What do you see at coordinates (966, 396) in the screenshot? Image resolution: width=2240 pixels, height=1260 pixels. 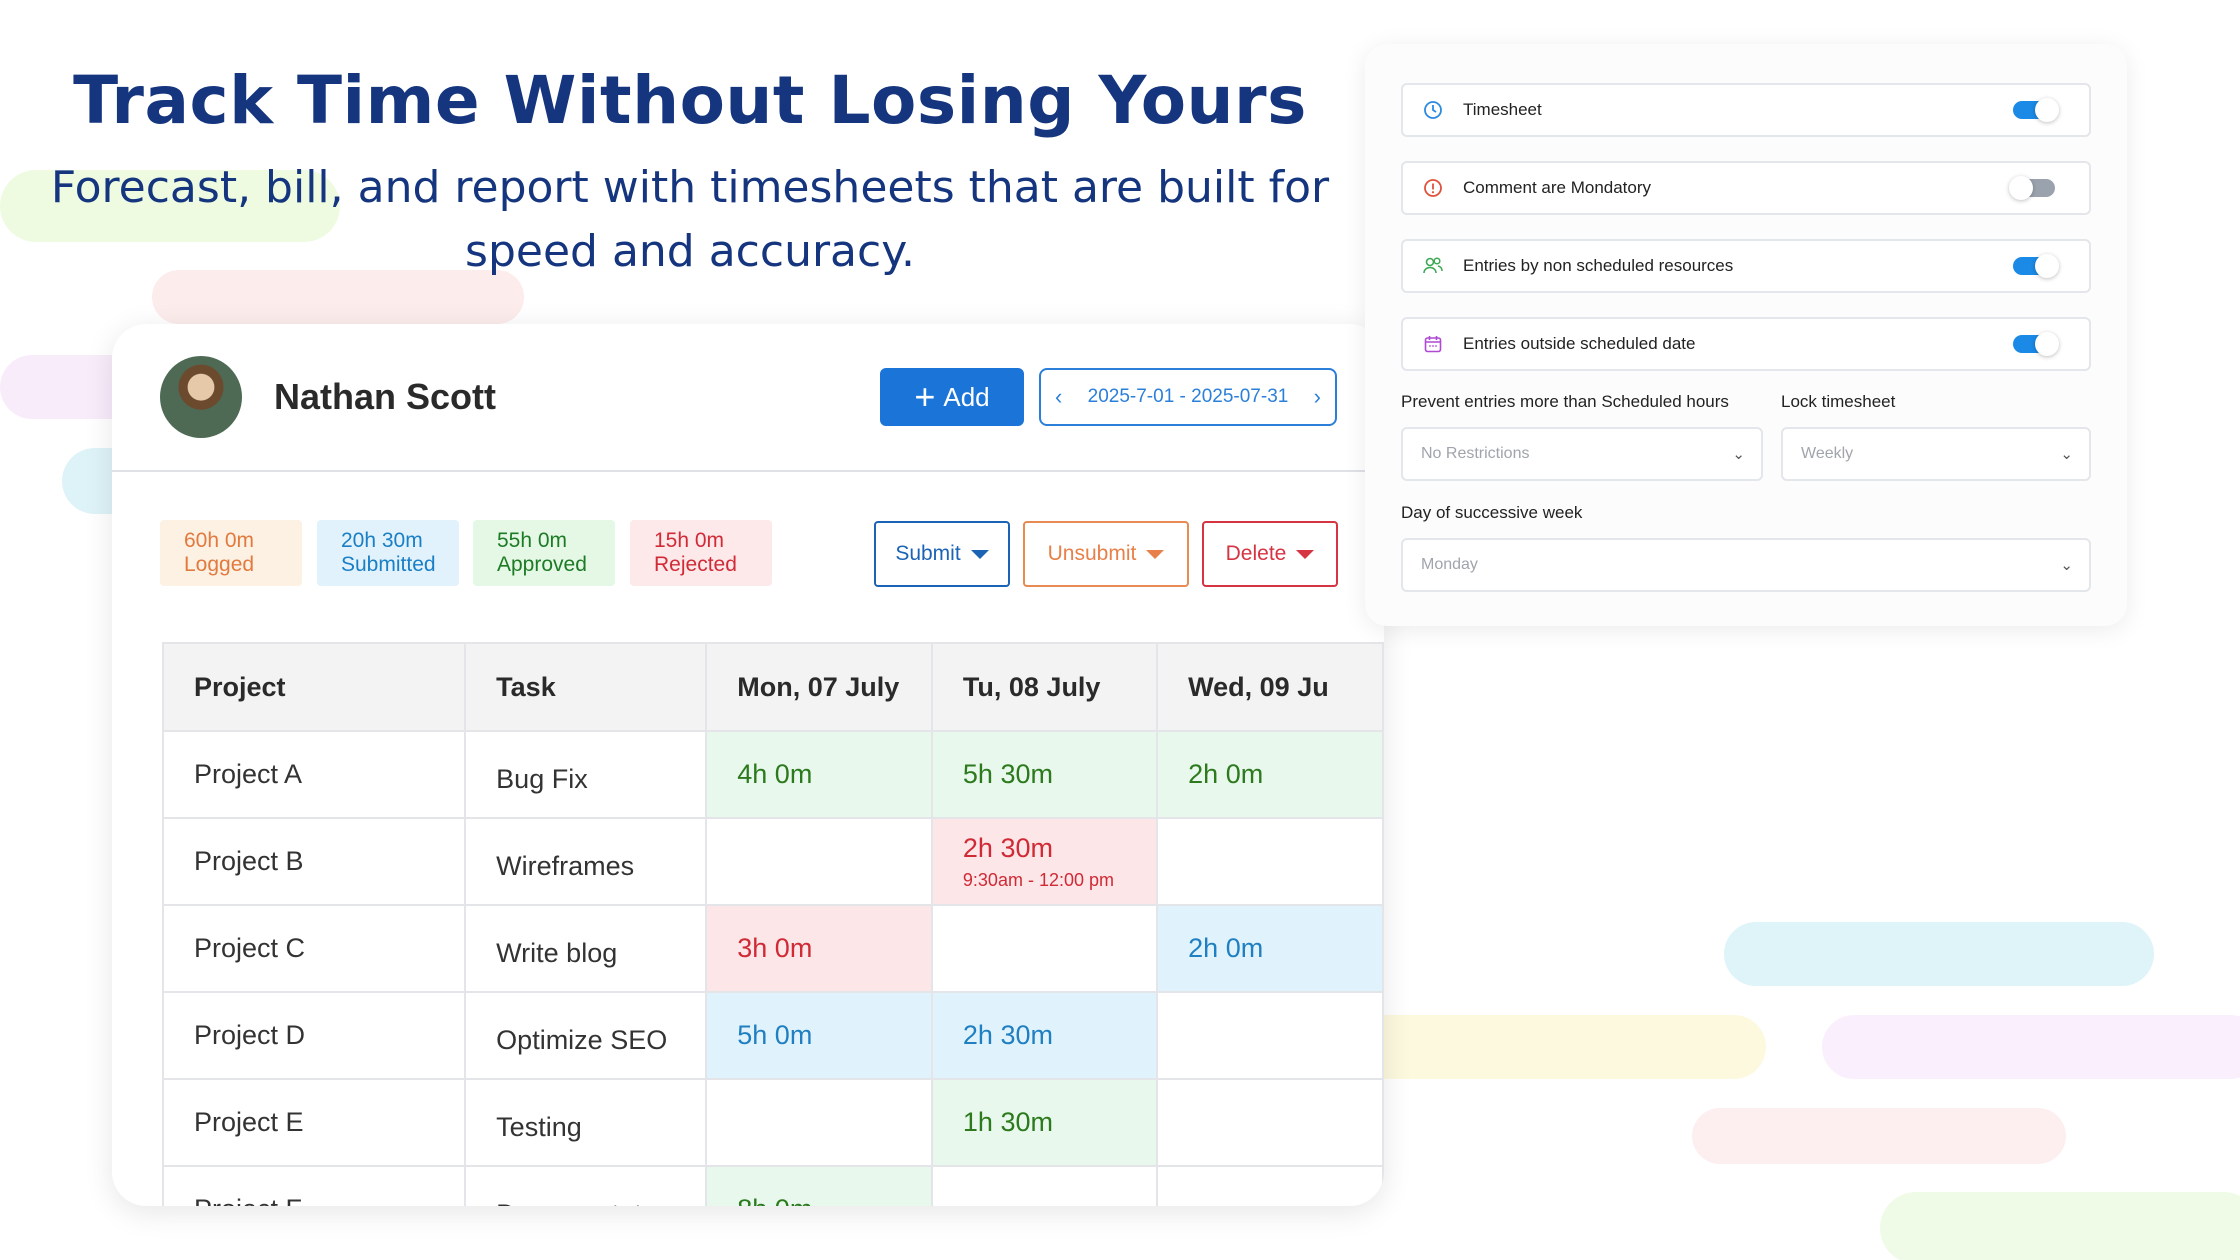 I see `add-button-label: Add` at bounding box center [966, 396].